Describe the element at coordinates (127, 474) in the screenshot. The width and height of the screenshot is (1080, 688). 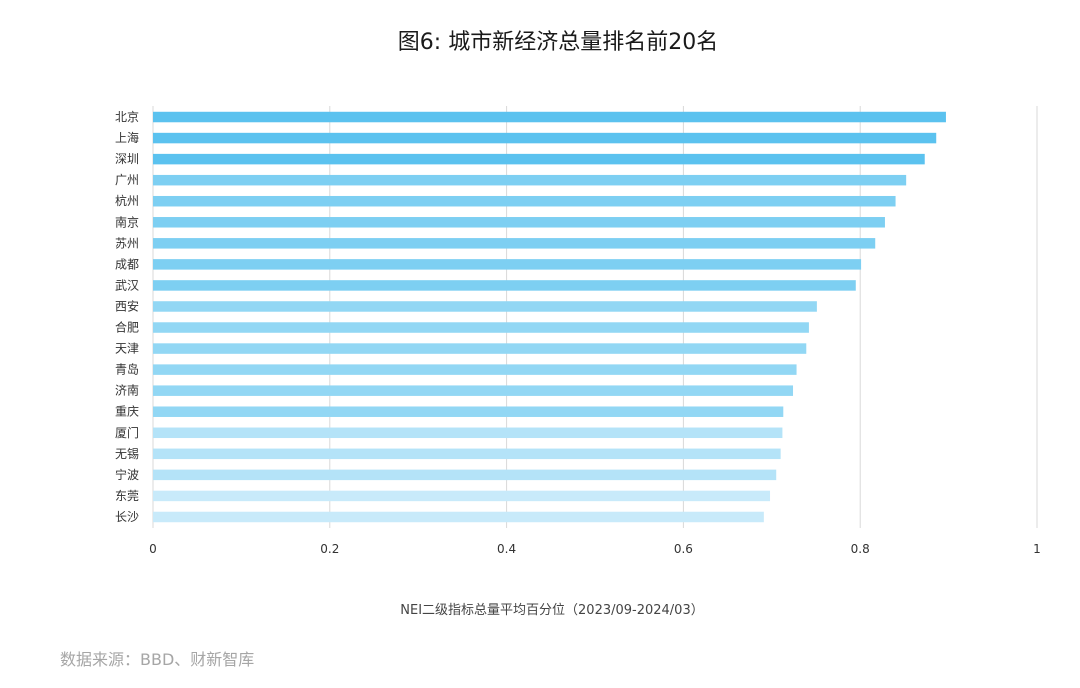
I see `category-label: 宁波` at that location.